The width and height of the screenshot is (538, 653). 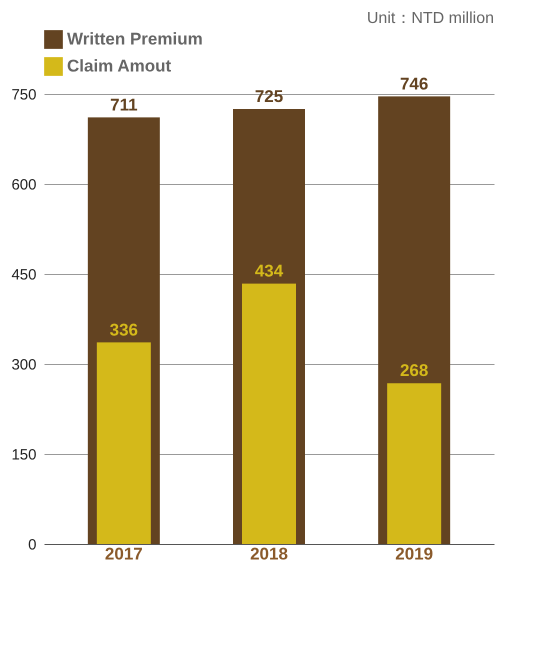 What do you see at coordinates (414, 370) in the screenshot?
I see `data-label: 268` at bounding box center [414, 370].